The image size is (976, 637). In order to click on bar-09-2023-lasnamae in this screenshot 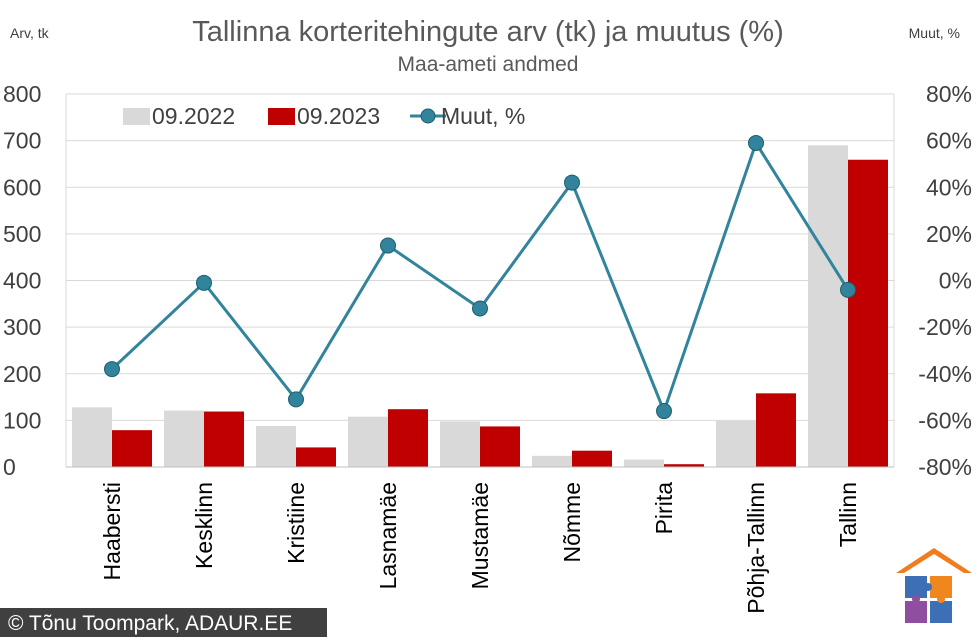, I will do `click(408, 438)`.